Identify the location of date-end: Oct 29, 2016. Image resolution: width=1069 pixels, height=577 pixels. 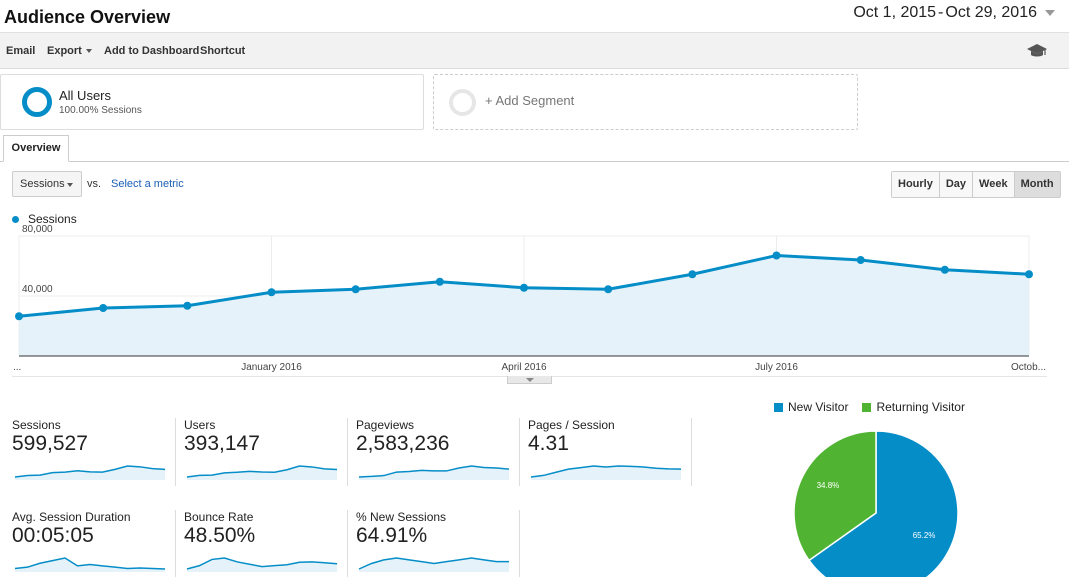
(991, 12).